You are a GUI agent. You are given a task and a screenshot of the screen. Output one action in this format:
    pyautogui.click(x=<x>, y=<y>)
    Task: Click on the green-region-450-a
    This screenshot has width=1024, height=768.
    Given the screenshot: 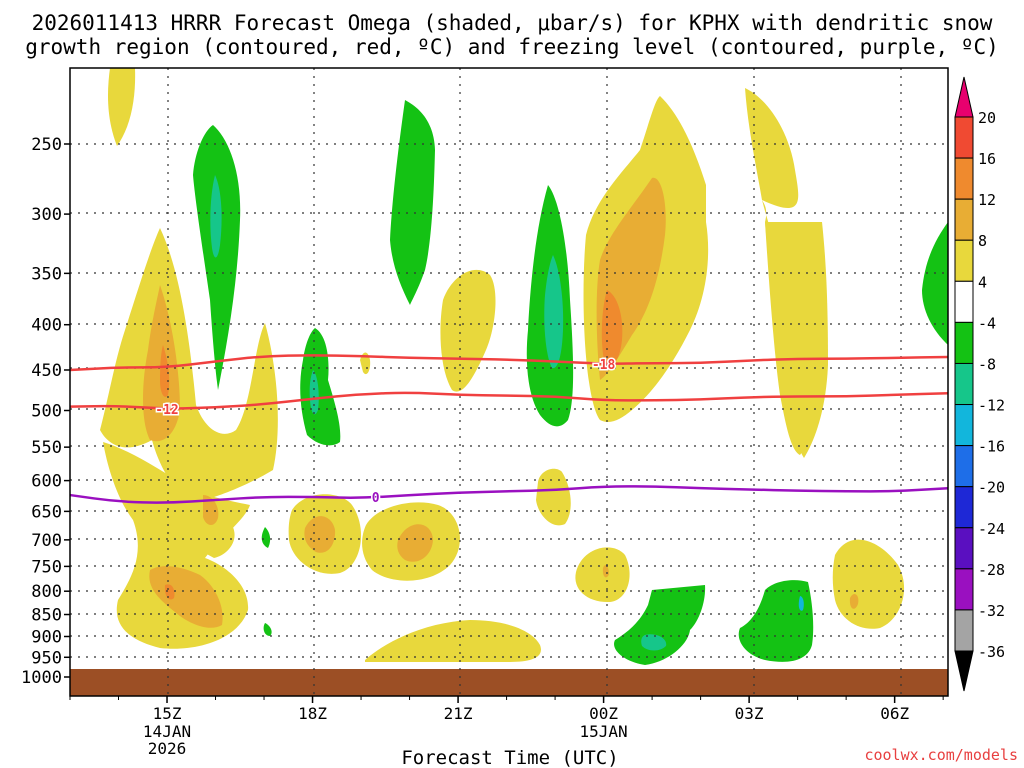 What is the action you would take?
    pyautogui.click(x=320, y=387)
    